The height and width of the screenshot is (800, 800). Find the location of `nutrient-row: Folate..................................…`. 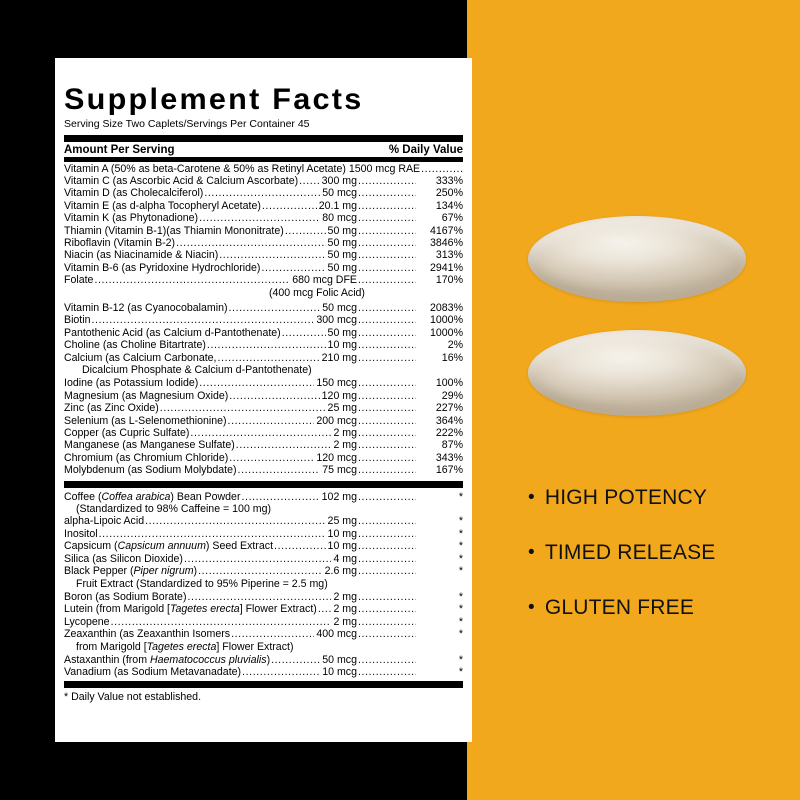

nutrient-row: Folate..................................… is located at coordinates (263, 280).